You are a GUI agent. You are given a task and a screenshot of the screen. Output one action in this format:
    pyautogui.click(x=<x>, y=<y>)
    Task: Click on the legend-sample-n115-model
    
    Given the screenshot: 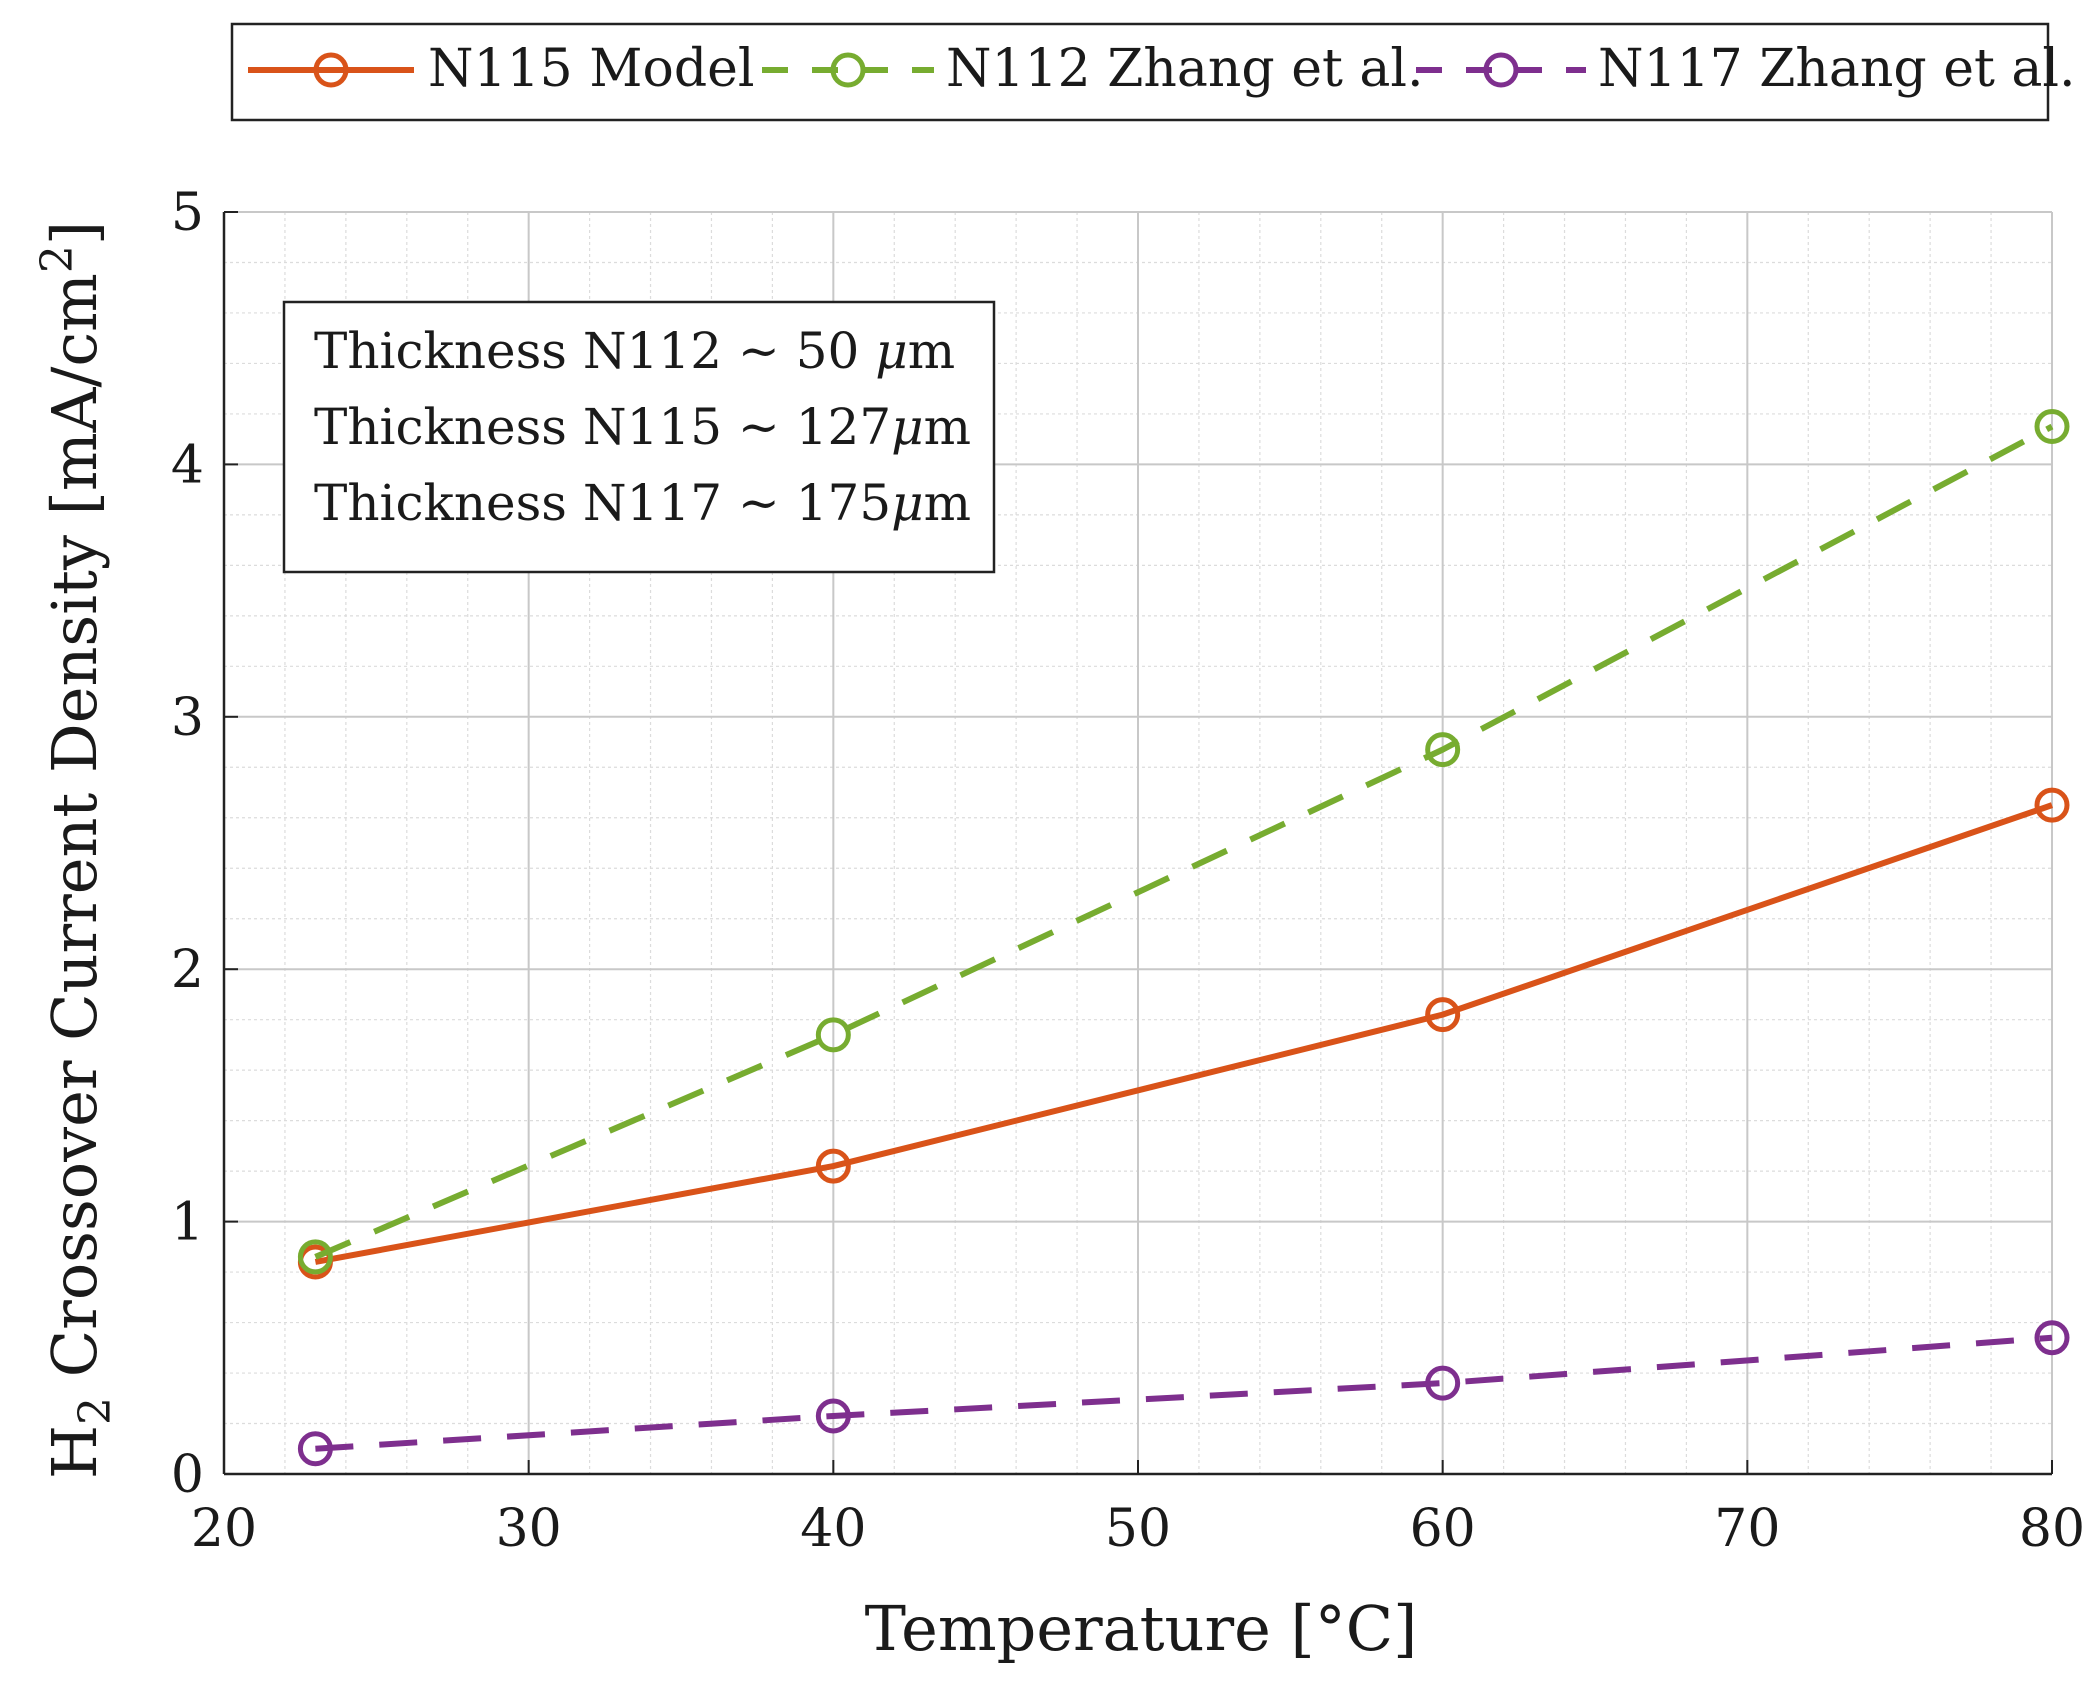 What is the action you would take?
    pyautogui.click(x=331, y=70)
    